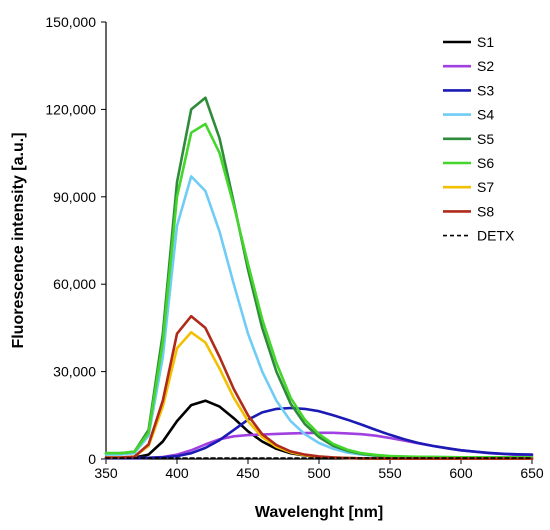  What do you see at coordinates (461, 473) in the screenshot?
I see `x-tick-label: 600` at bounding box center [461, 473].